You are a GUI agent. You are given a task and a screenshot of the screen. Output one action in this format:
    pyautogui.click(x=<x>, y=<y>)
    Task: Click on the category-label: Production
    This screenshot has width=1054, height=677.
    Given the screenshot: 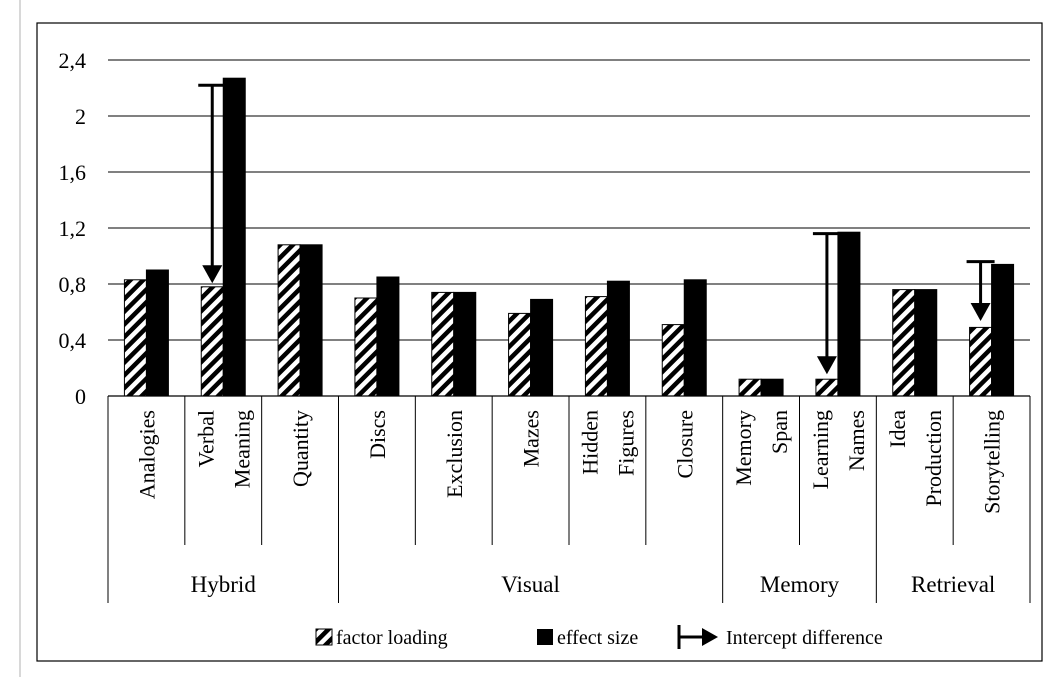 What is the action you would take?
    pyautogui.click(x=933, y=458)
    